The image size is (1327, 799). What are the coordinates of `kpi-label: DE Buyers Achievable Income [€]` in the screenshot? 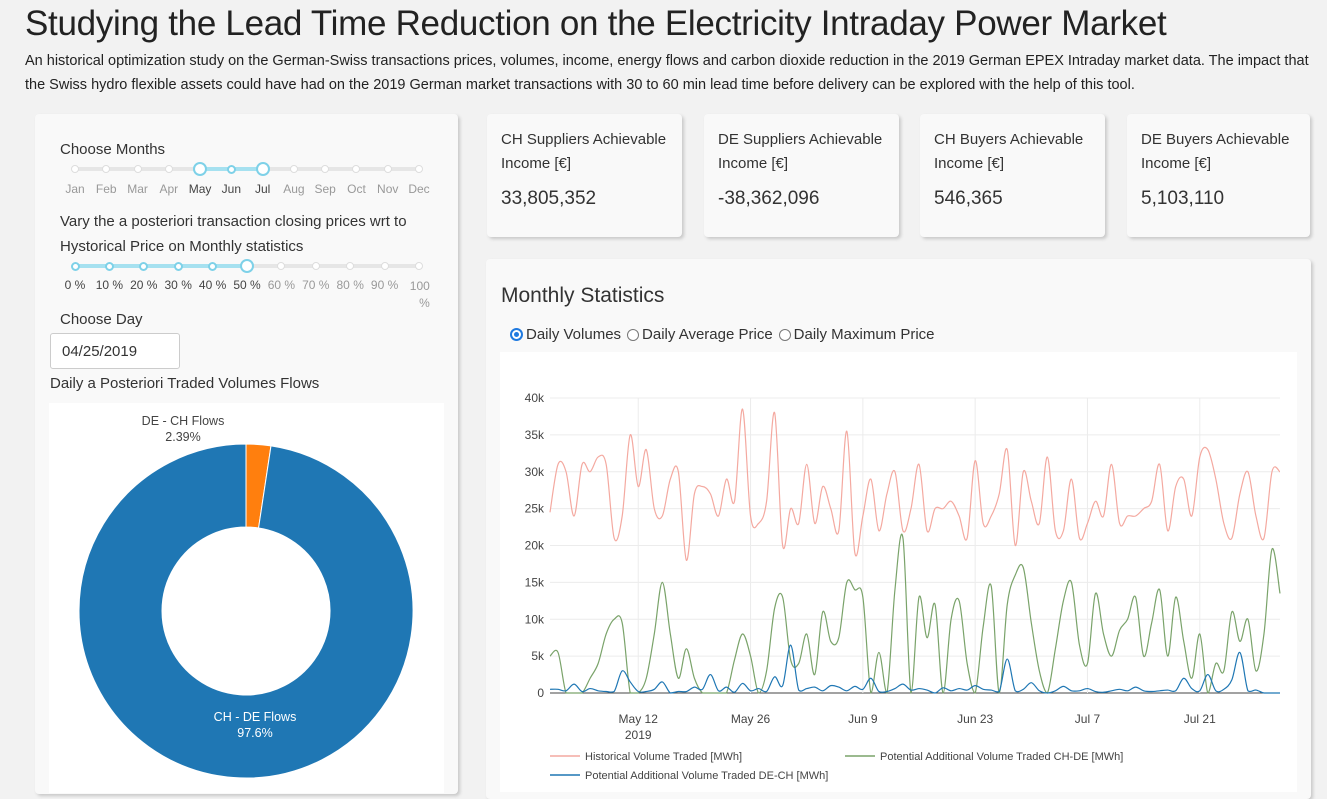 It's located at (1215, 151).